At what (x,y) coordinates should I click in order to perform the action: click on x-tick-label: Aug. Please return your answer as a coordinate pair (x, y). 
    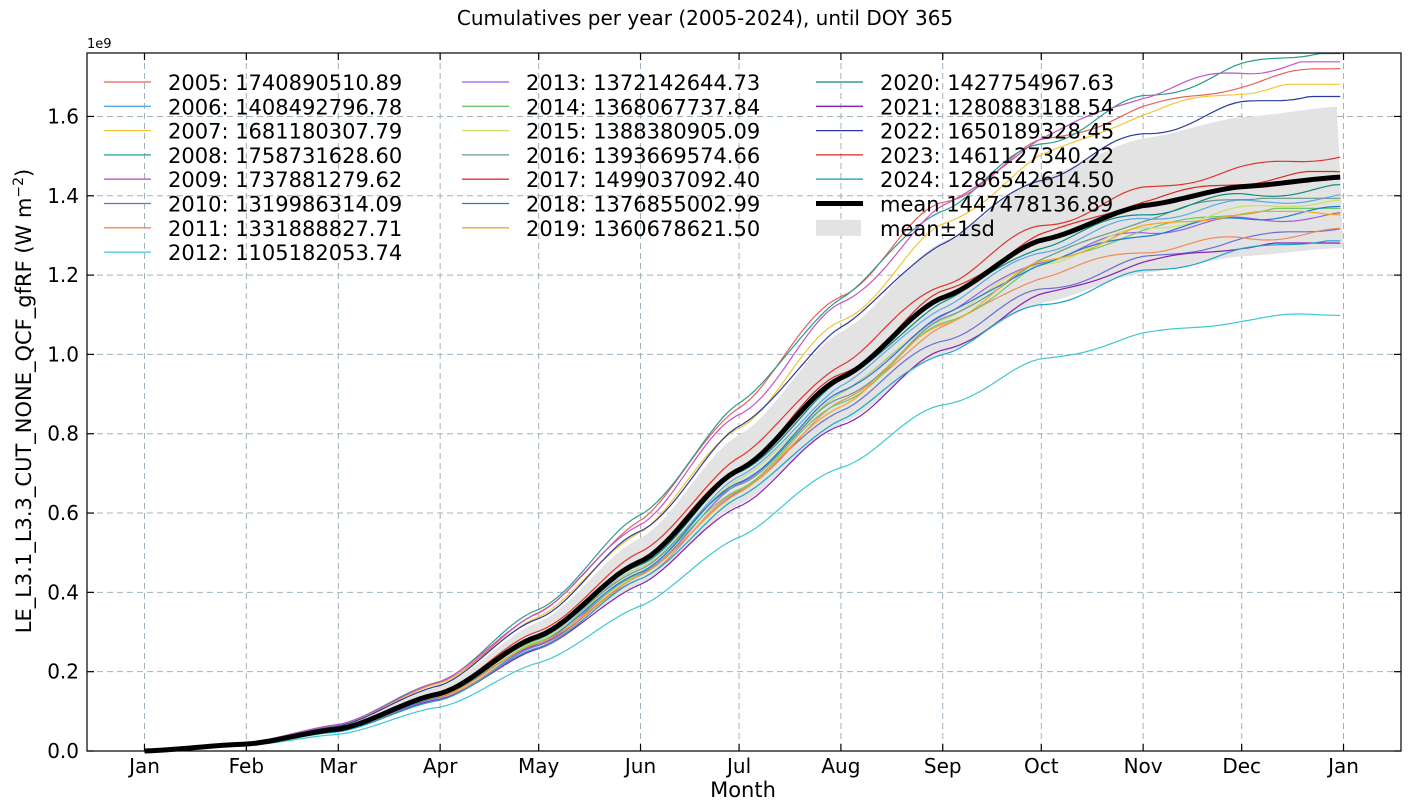
    Looking at the image, I should click on (840, 766).